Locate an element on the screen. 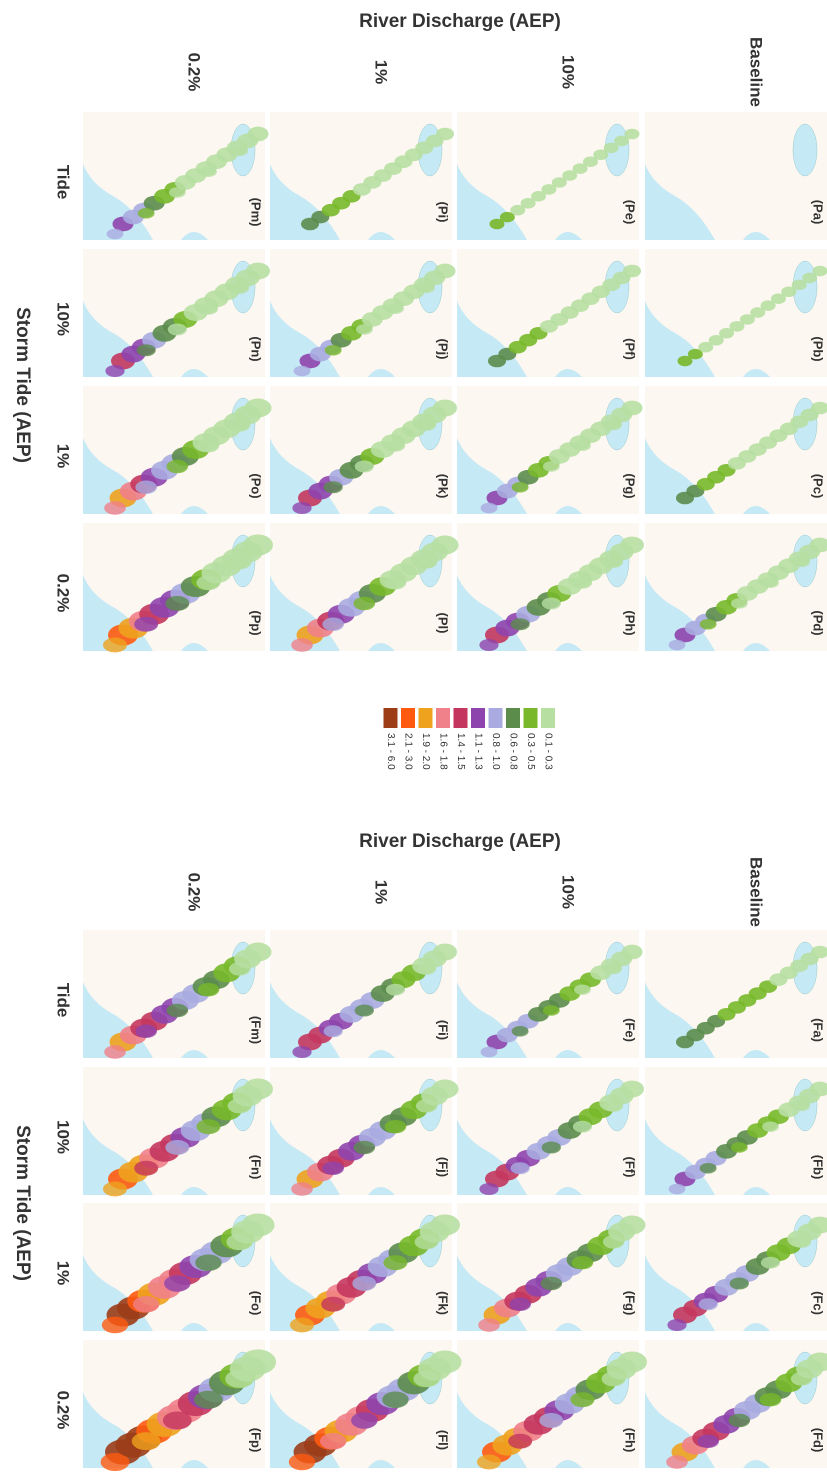  legend-label: 0.1 - 0.3 is located at coordinates (547, 751).